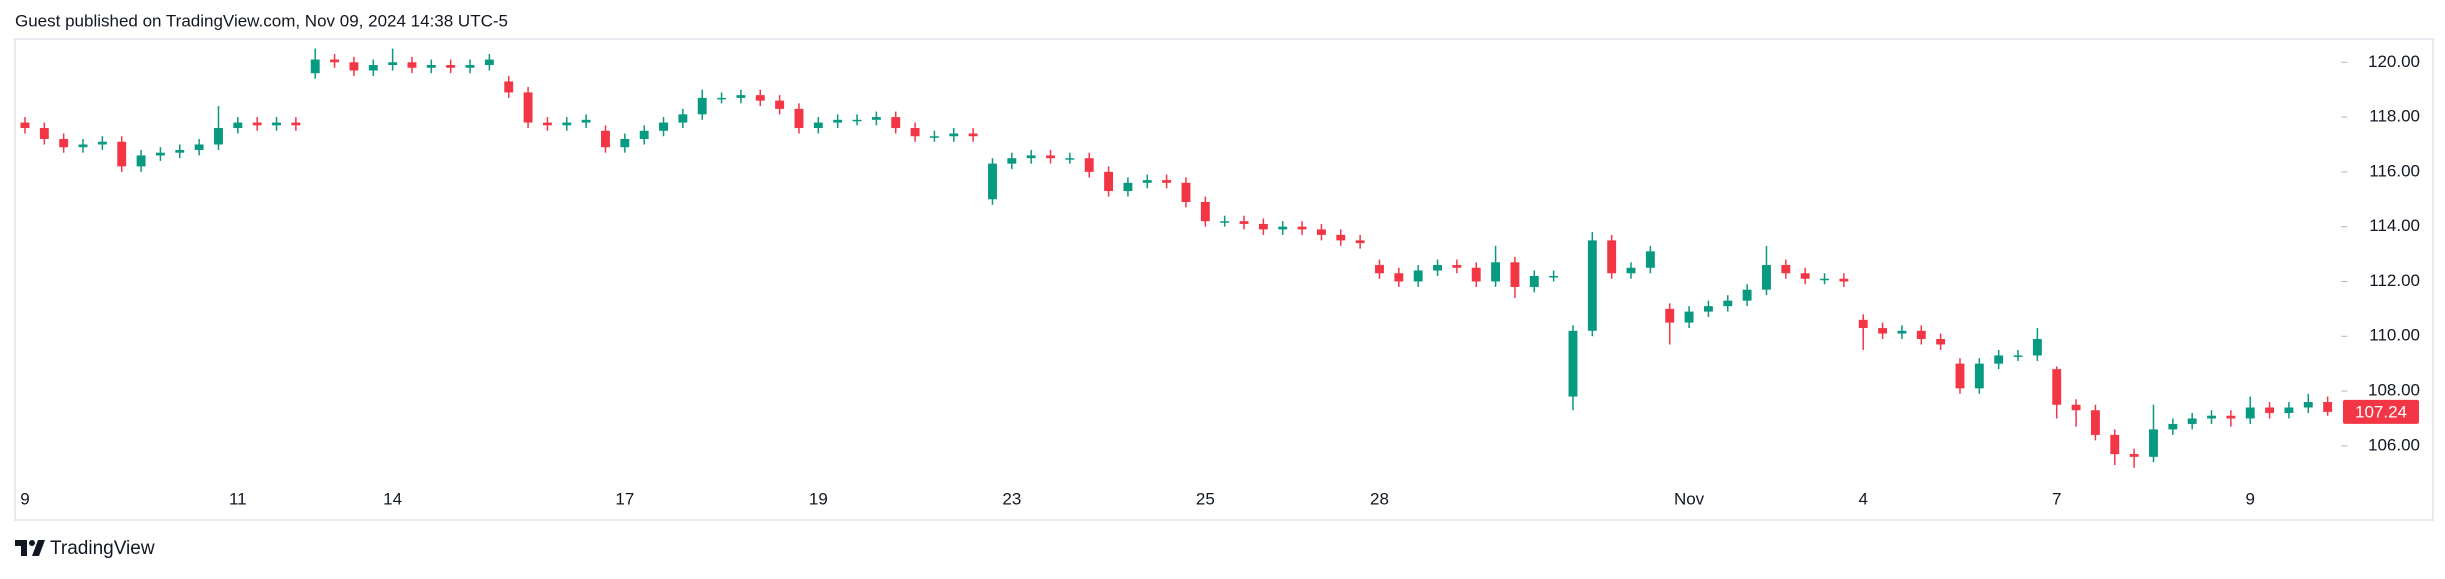 The width and height of the screenshot is (2445, 579). What do you see at coordinates (1862, 498) in the screenshot?
I see `x-tick-label: 4` at bounding box center [1862, 498].